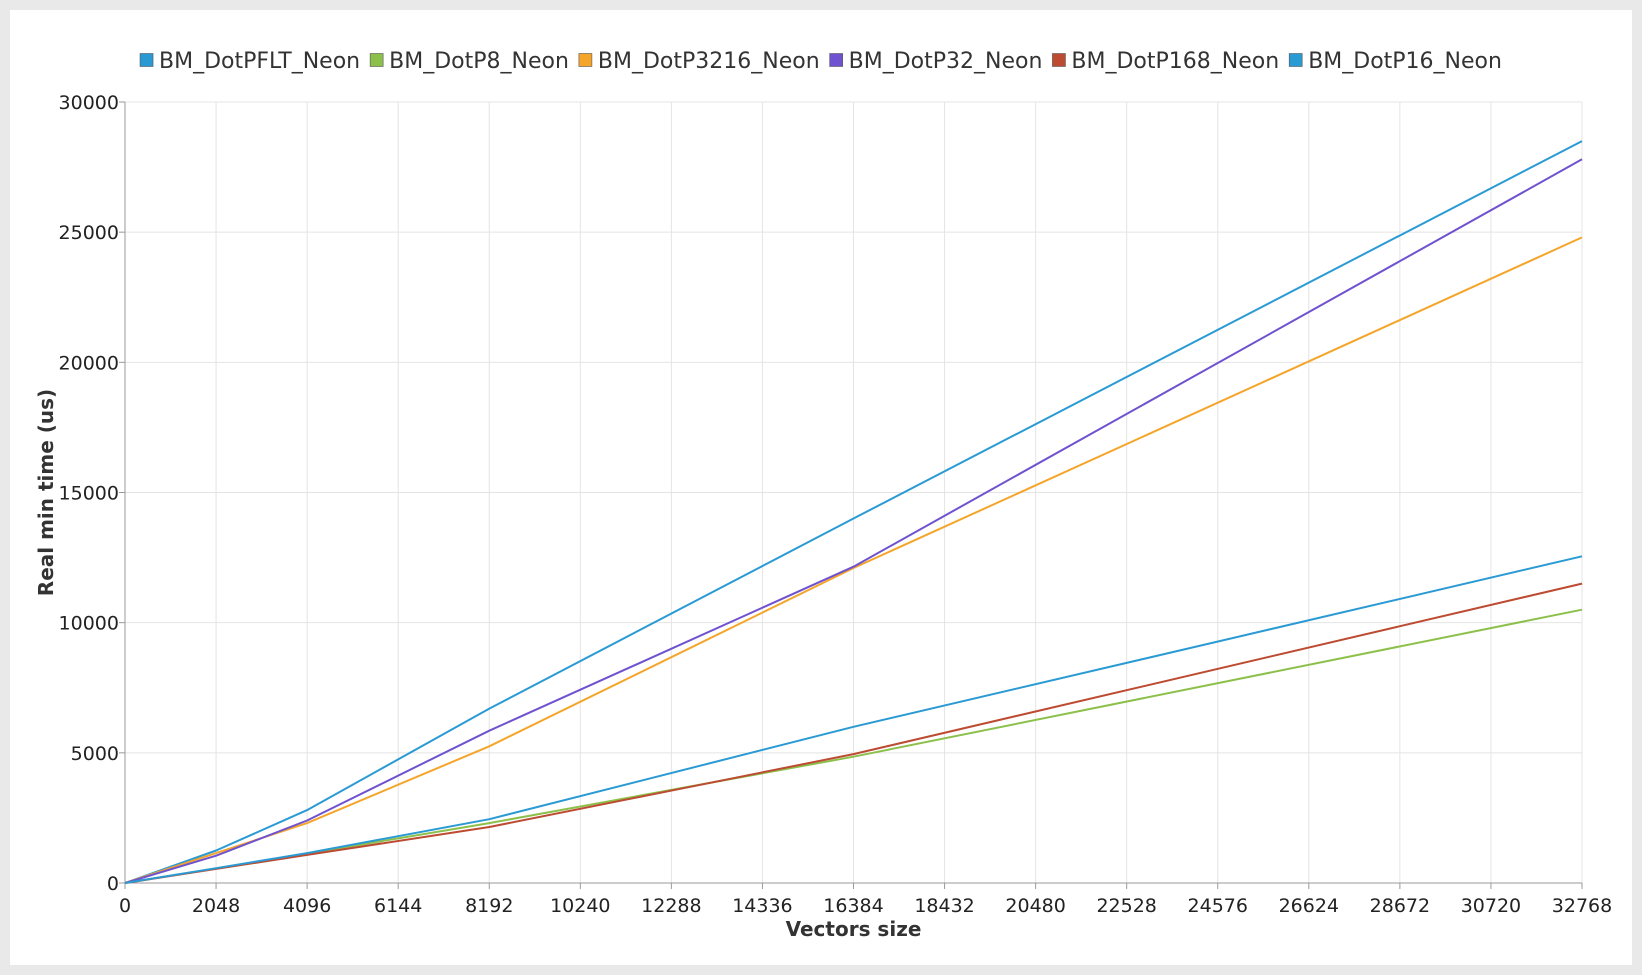 The image size is (1642, 975). I want to click on x-tick-label: 24576, so click(1218, 906).